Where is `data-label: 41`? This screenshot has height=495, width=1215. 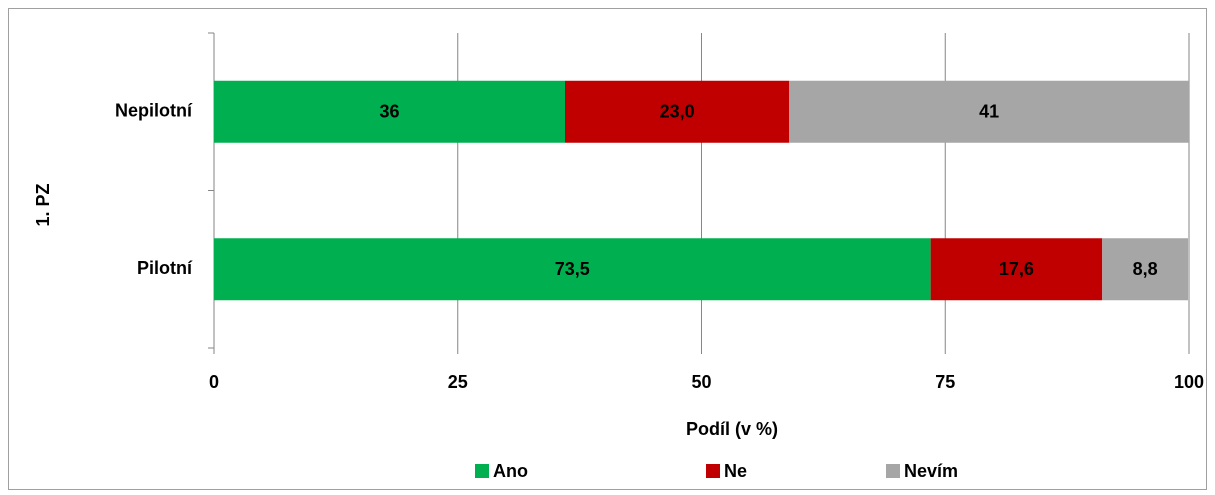
data-label: 41 is located at coordinates (989, 112).